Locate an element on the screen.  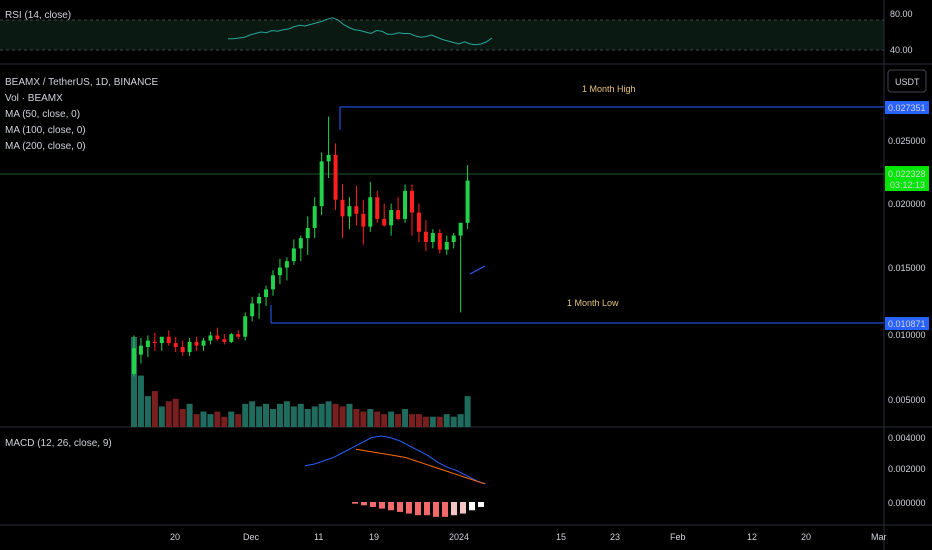
time-label-11: 11 is located at coordinates (318, 537).